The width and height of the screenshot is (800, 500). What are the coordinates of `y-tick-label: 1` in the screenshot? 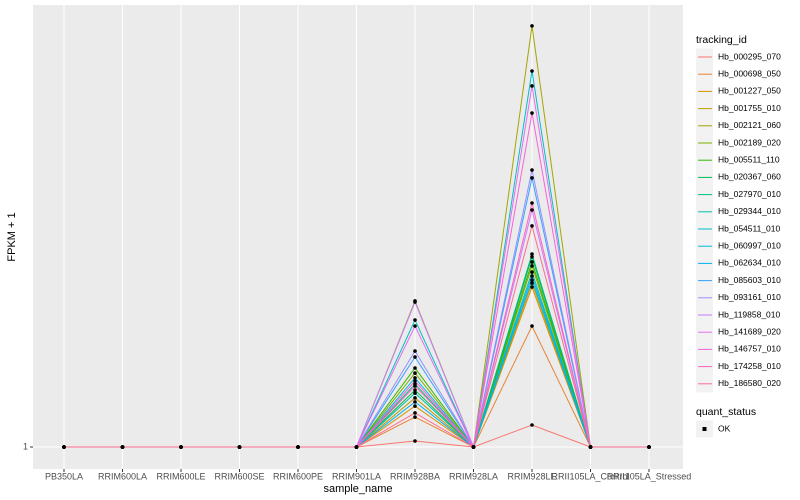 It's located at (25, 446).